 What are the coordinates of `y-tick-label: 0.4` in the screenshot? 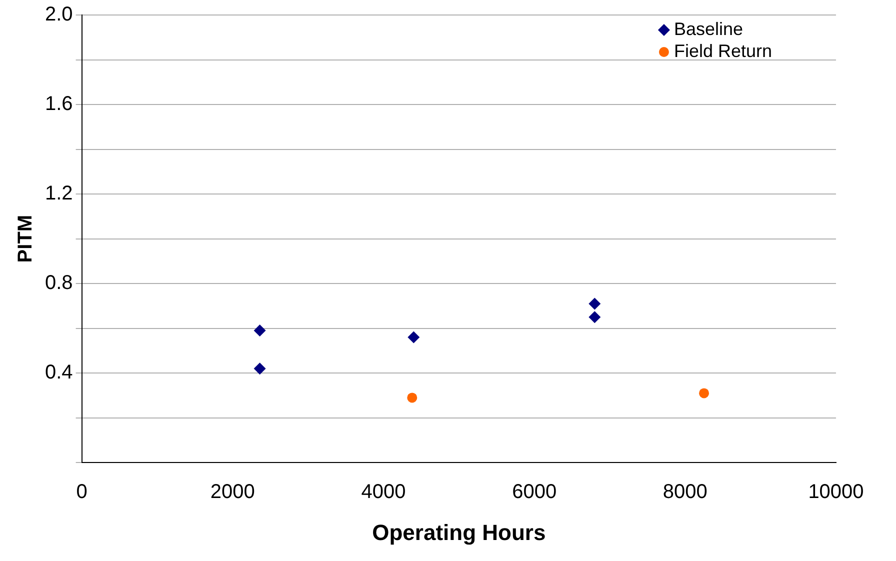 It's located at (58, 373).